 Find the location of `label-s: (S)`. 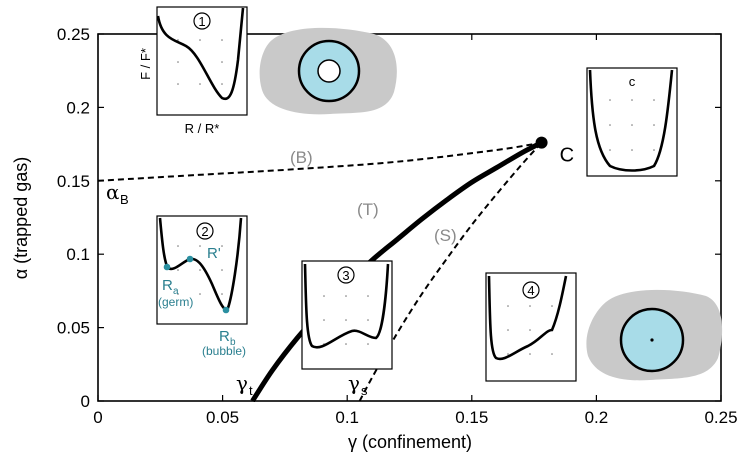

label-s: (S) is located at coordinates (445, 235).